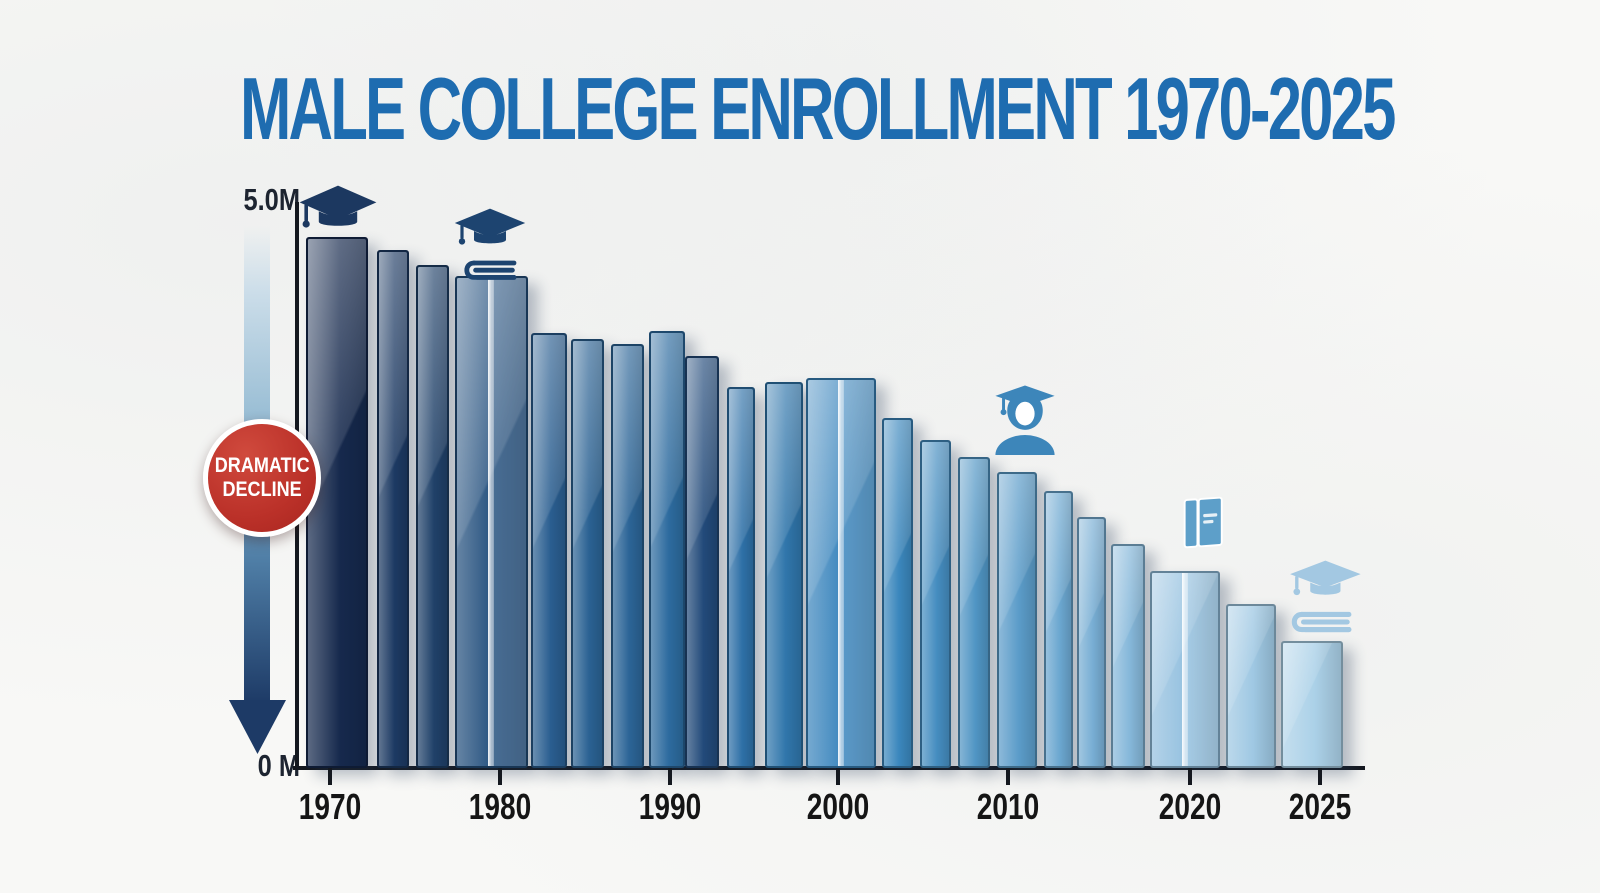  Describe the element at coordinates (1025, 420) in the screenshot. I see `graduate-student-icon` at that location.